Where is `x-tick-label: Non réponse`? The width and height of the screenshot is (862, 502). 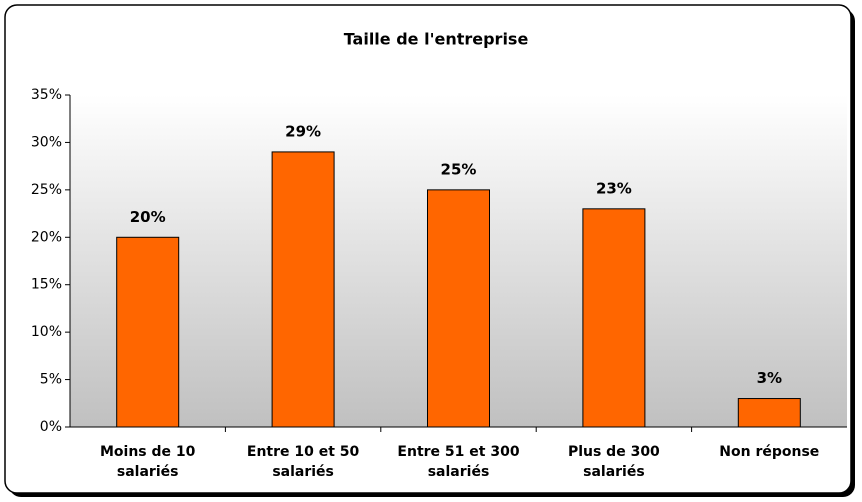
x-tick-label: Non réponse is located at coordinates (769, 452).